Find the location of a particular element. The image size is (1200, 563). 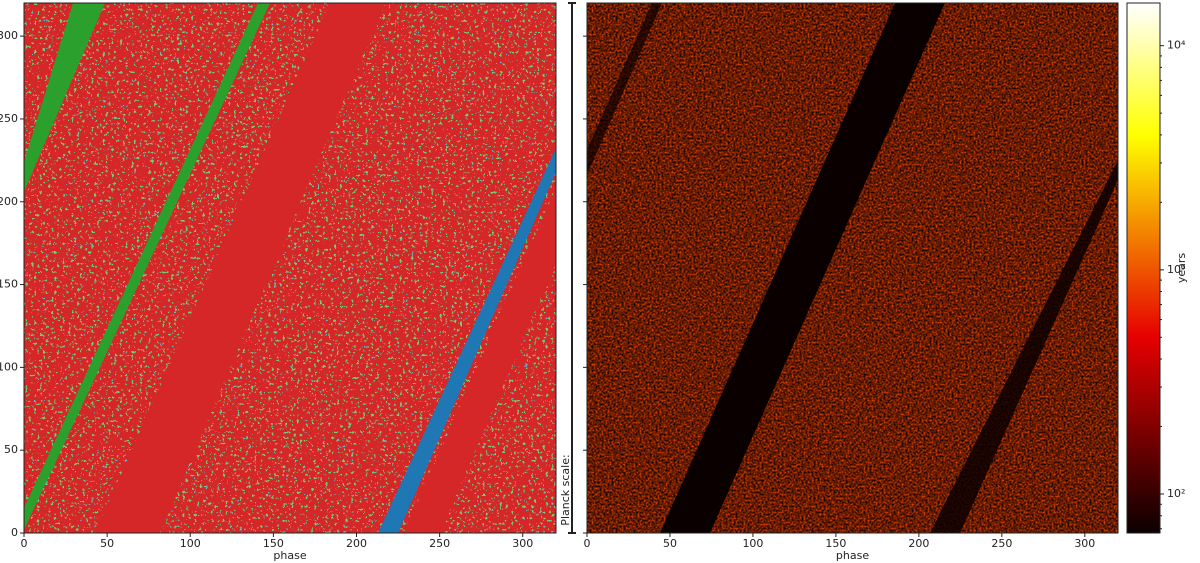

colorbar is located at coordinates (1143, 268).